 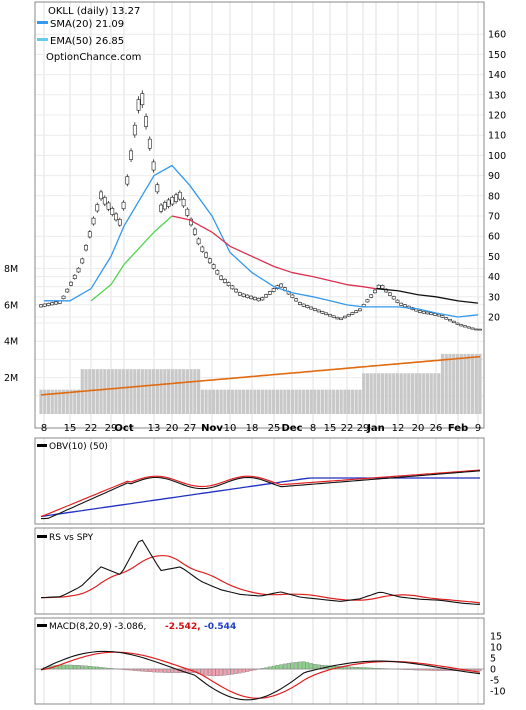 I want to click on macd-signal-value: -2.542,, so click(x=183, y=627).